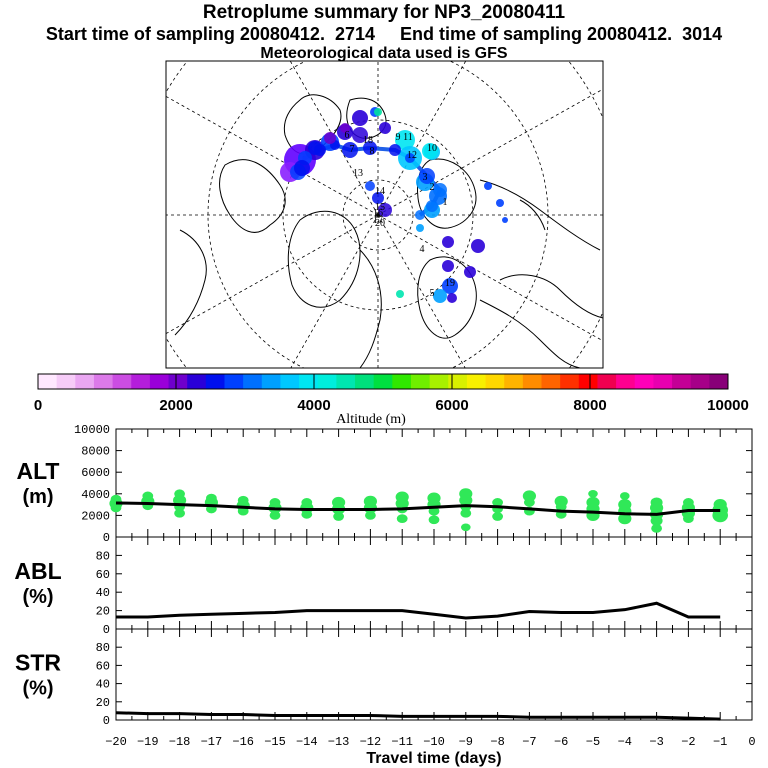 The image size is (768, 768). Describe the element at coordinates (347, 135) in the screenshot. I see `plume-day-label: 6` at that location.